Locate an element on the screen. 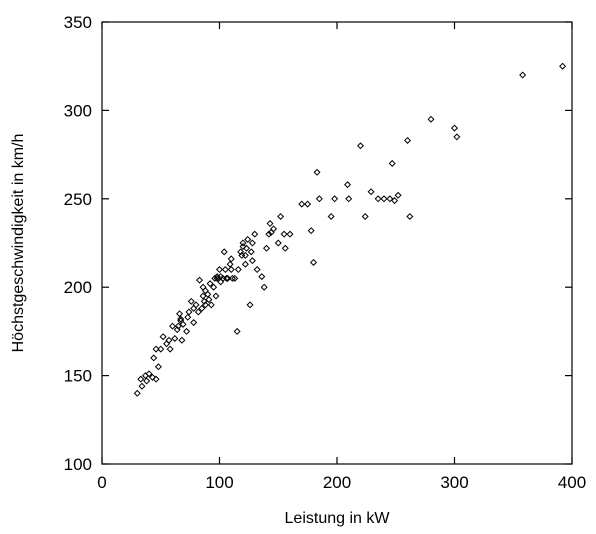 This screenshot has height=534, width=596. x-tick-label: 100 is located at coordinates (219, 482).